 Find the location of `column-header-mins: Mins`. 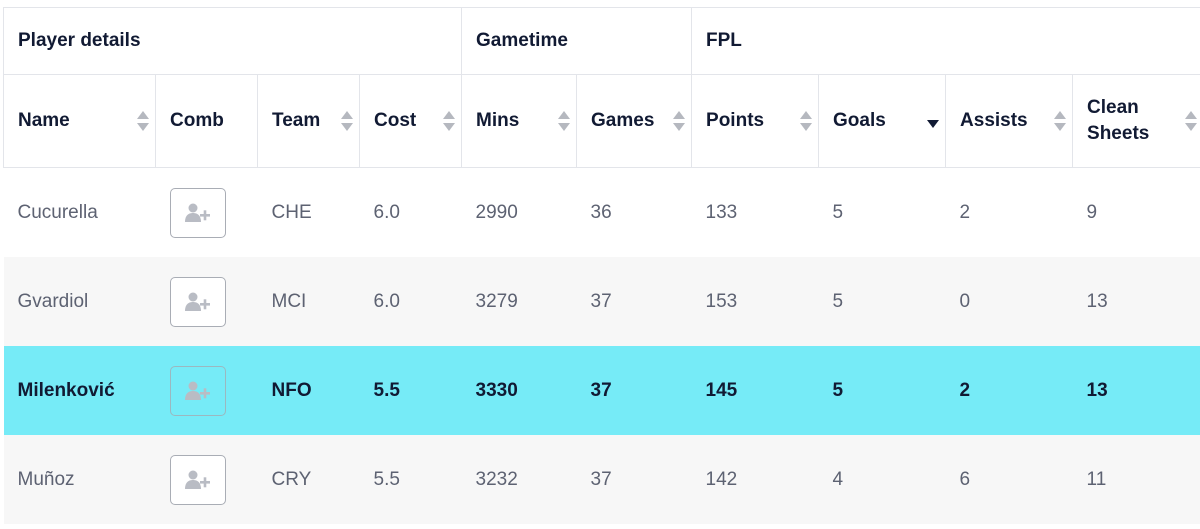

column-header-mins: Mins is located at coordinates (519, 121).